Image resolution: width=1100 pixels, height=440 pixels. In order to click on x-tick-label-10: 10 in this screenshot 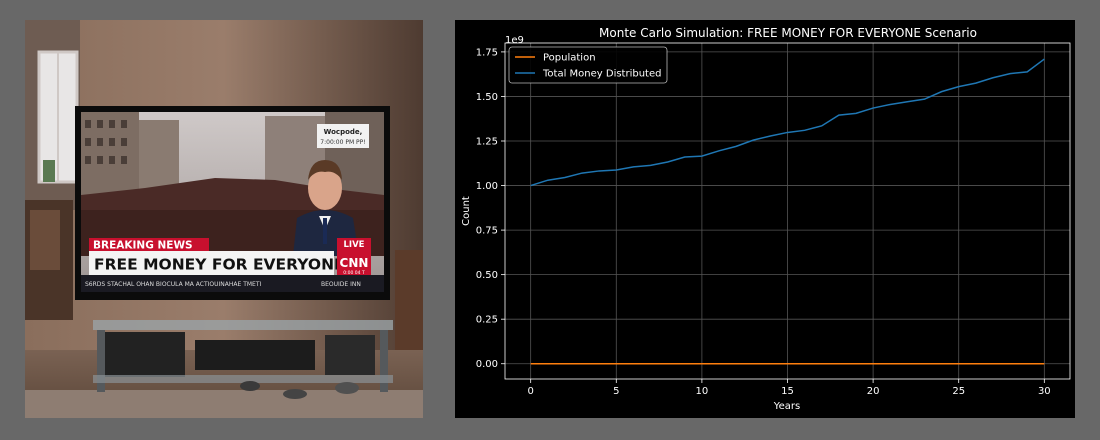, I will do `click(702, 391)`.